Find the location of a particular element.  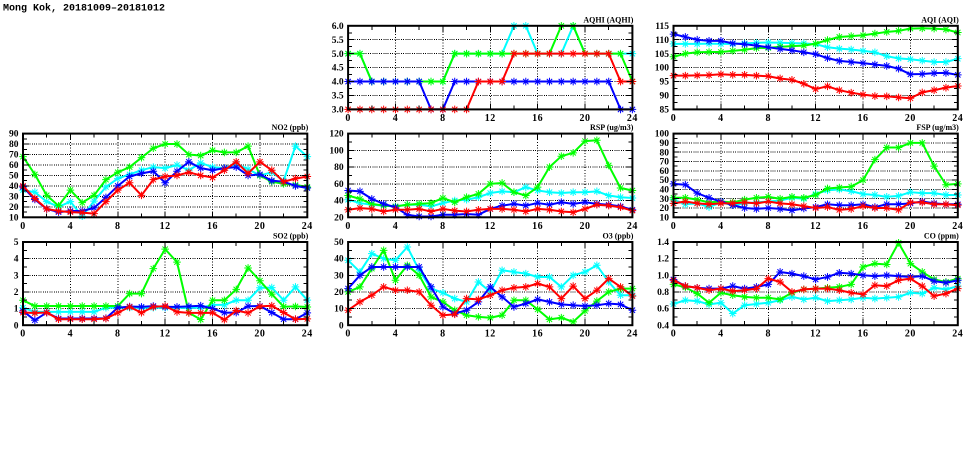

svg-text: 4.5 is located at coordinates (338, 69).